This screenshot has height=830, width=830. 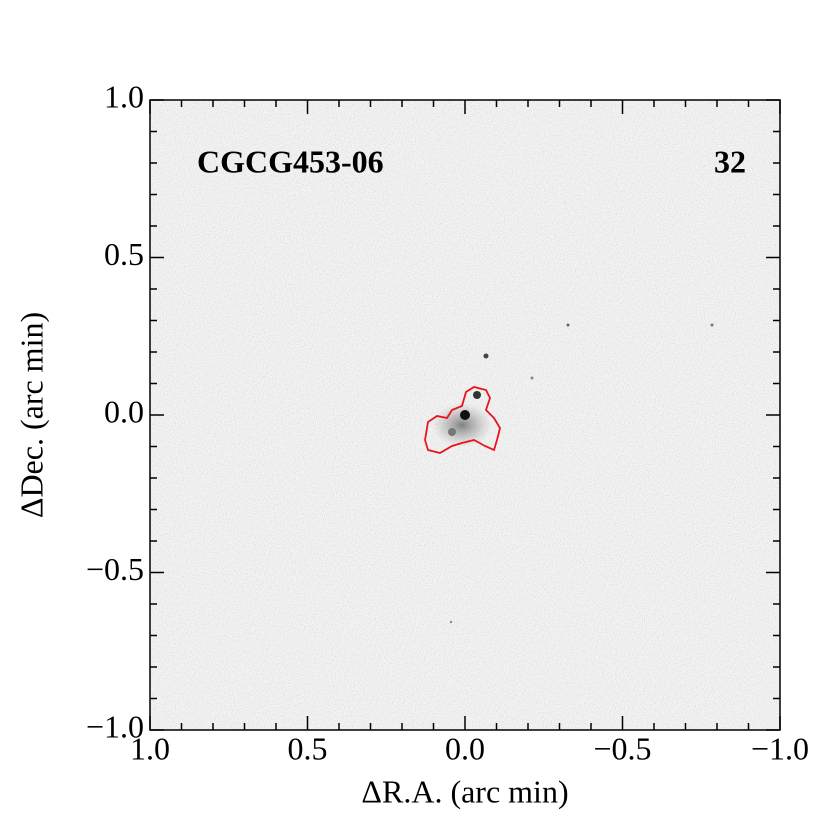 I want to click on x-tick-label: −1.0, so click(x=780, y=748).